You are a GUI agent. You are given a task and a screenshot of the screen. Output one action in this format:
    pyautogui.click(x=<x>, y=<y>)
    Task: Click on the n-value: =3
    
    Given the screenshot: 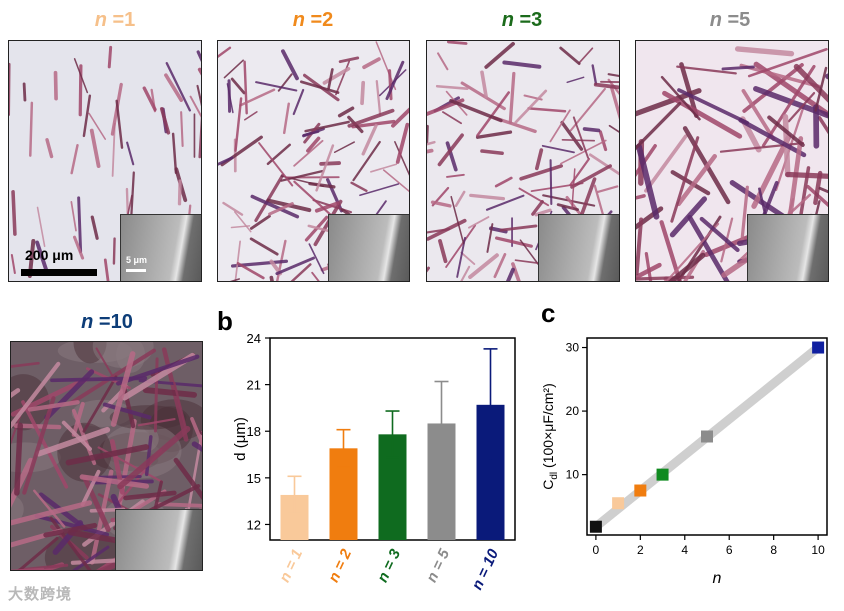 What is the action you would take?
    pyautogui.click(x=531, y=20)
    